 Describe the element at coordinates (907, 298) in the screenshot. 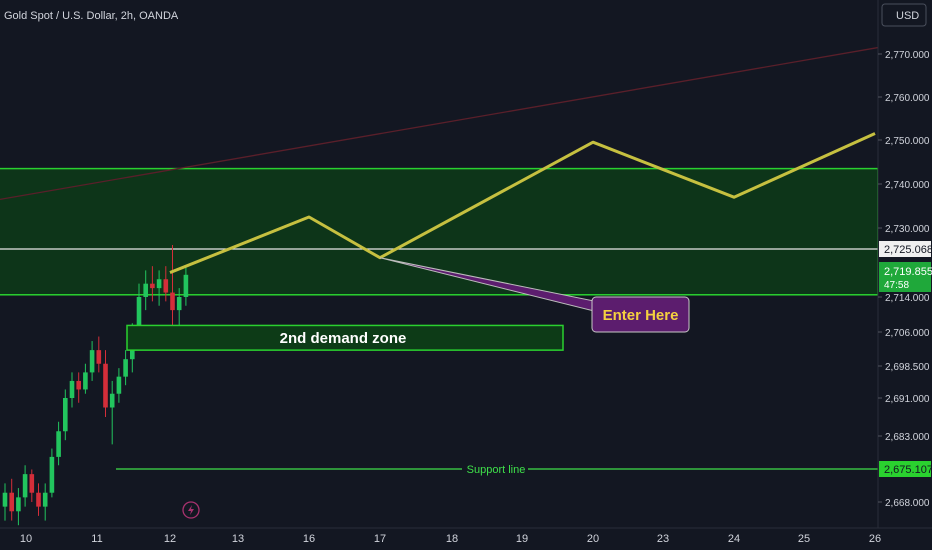

I see `price-tick-label: 2,714.000` at that location.